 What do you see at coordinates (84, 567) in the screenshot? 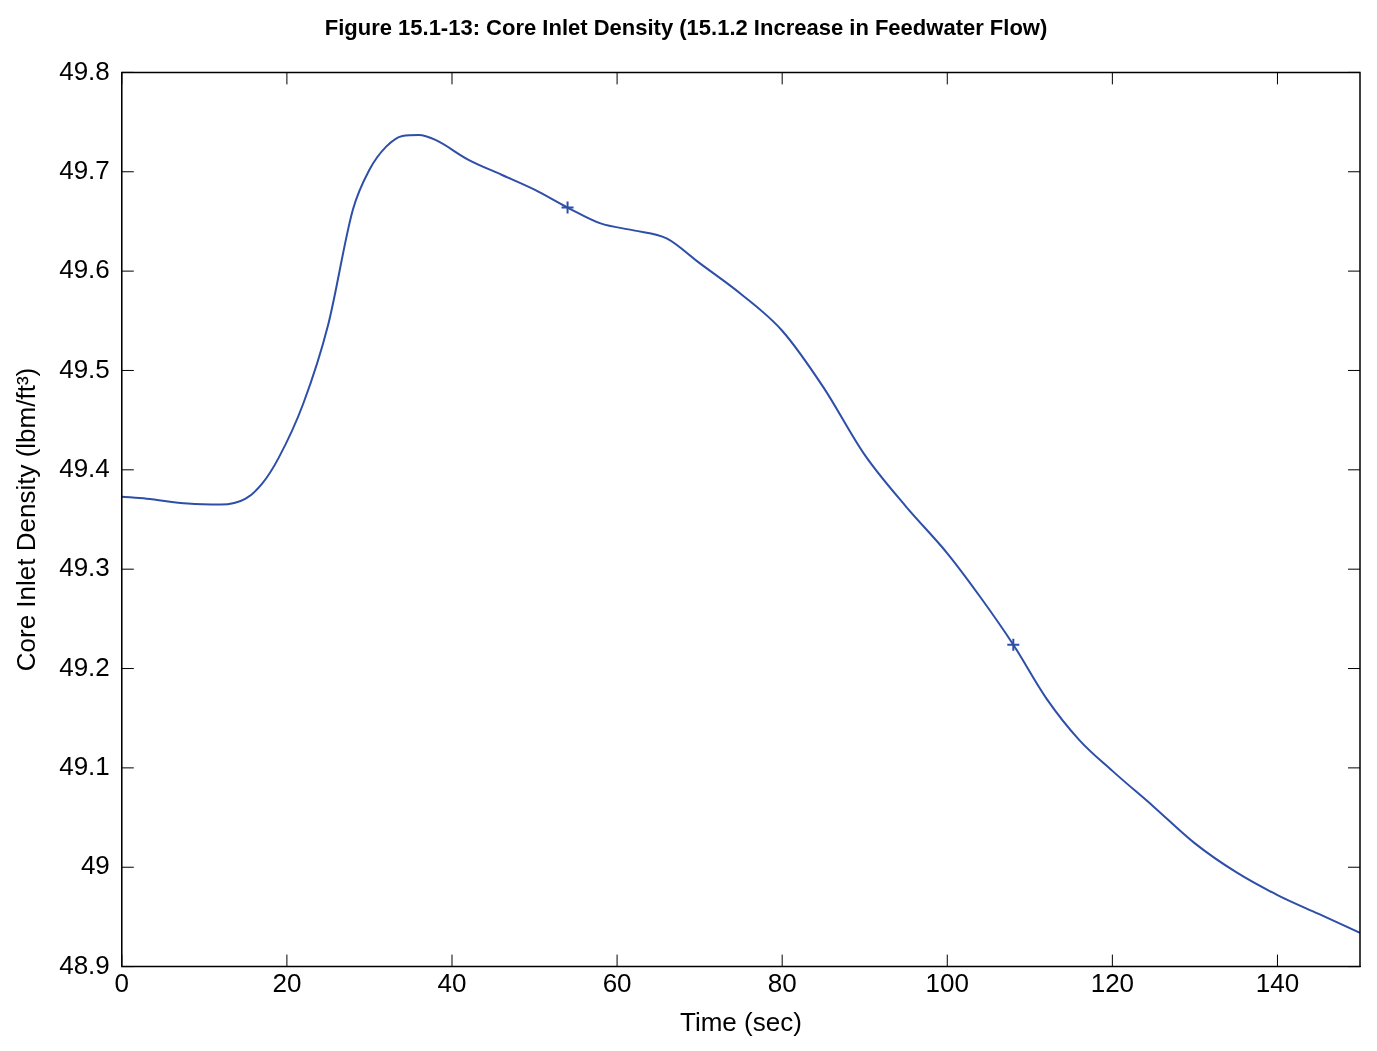
I see `y-tick-label: 49.3` at bounding box center [84, 567].